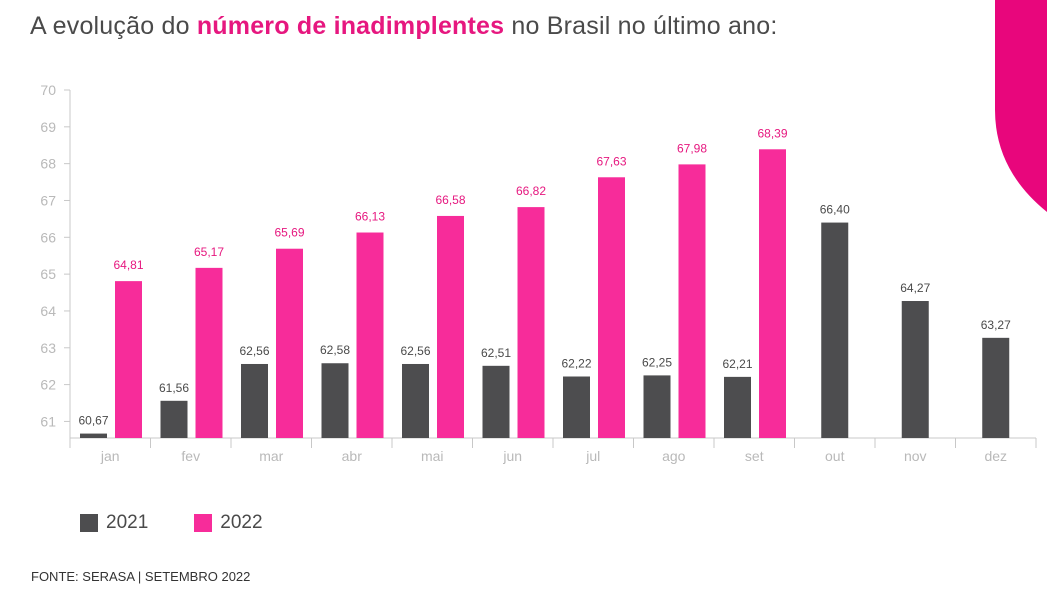 The height and width of the screenshot is (601, 1047). I want to click on x-tick-label: mar, so click(271, 456).